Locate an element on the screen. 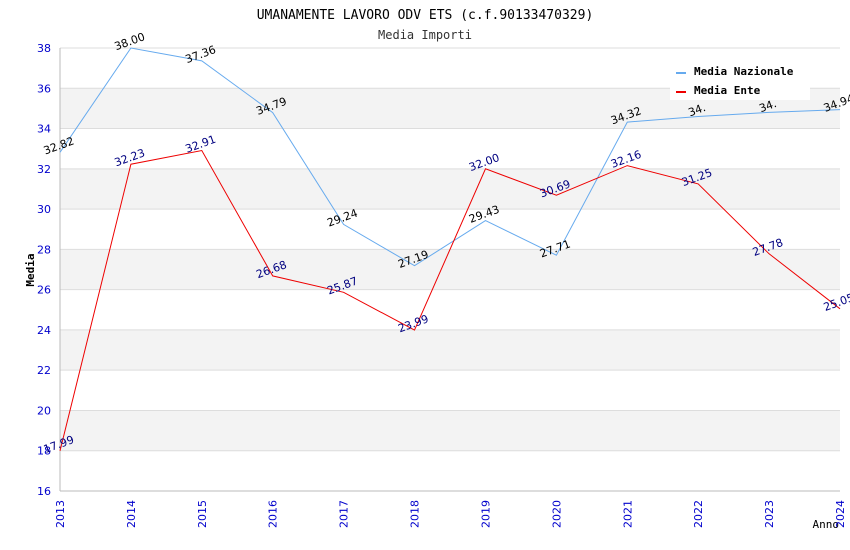 This screenshot has height=550, width=850. y-tick-label: 20 is located at coordinates (44, 410).